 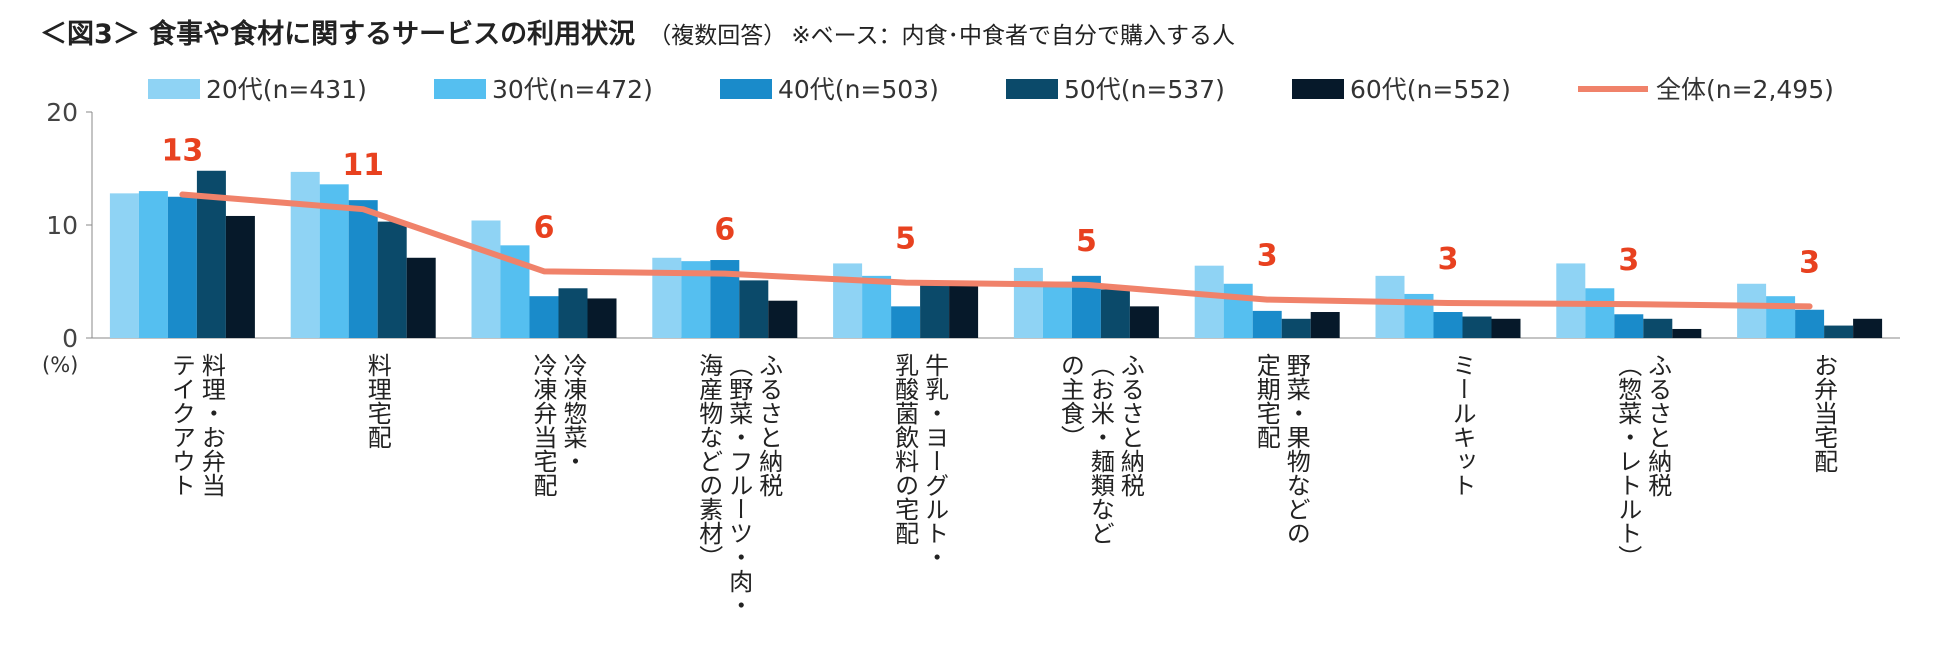 What do you see at coordinates (338, 34) in the screenshot?
I see `chart-title: ＜図3＞ 食事や食材に関するサービスの利用状況` at bounding box center [338, 34].